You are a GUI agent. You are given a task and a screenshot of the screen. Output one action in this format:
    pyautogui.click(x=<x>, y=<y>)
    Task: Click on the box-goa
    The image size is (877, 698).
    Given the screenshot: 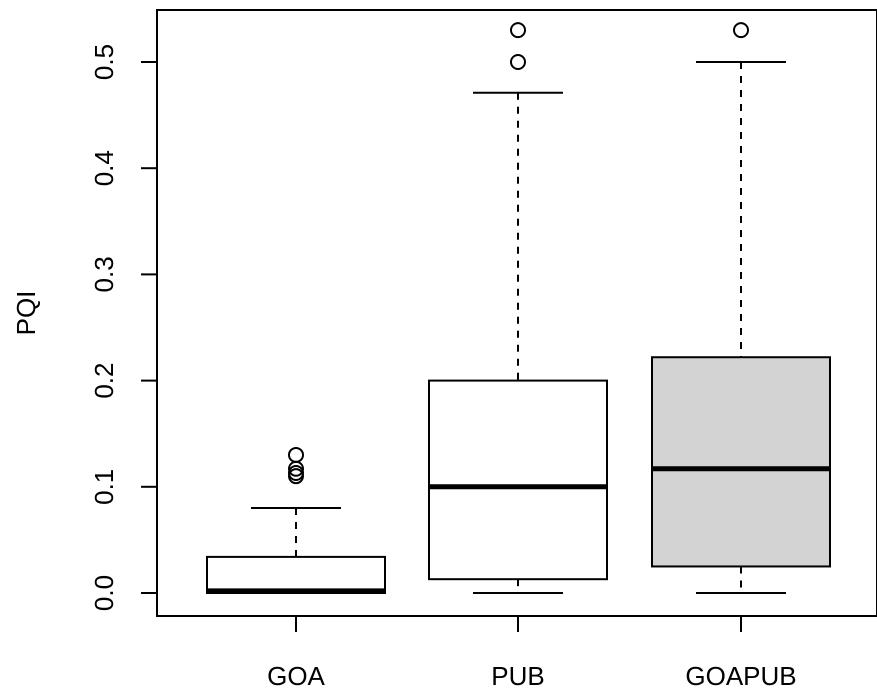 What is the action you would take?
    pyautogui.click(x=296, y=520)
    